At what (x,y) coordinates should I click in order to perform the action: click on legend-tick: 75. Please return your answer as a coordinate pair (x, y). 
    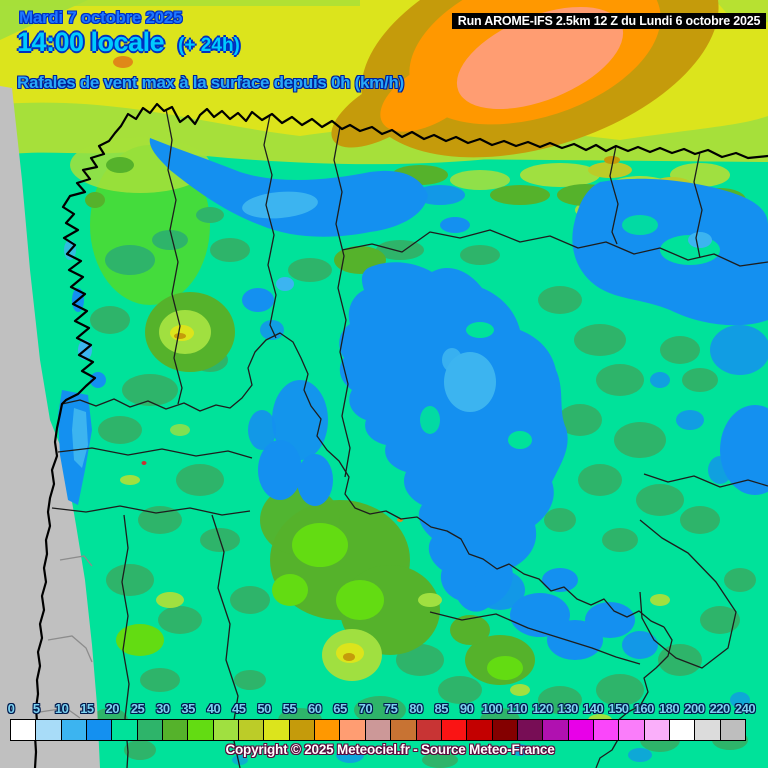
    Looking at the image, I should click on (390, 708).